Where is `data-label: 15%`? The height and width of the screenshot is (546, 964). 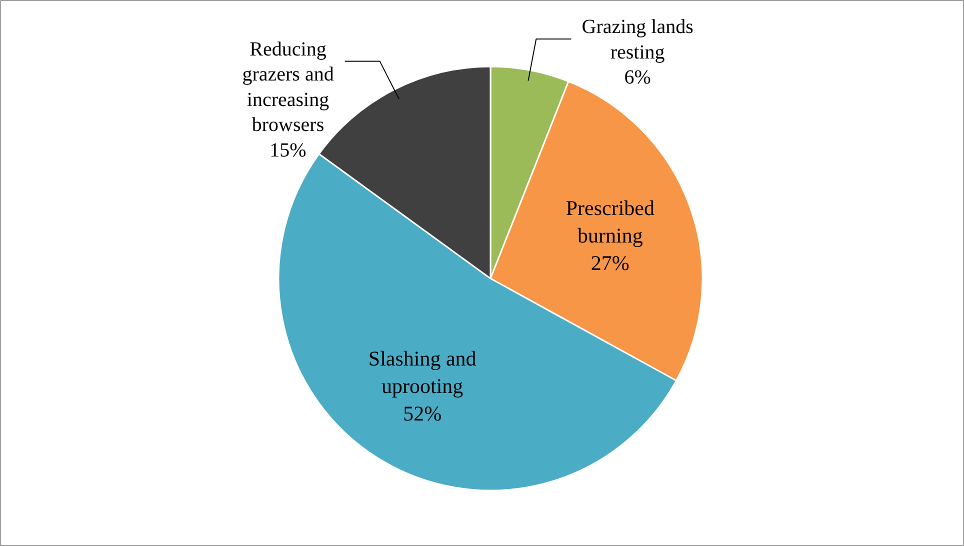
data-label: 15% is located at coordinates (288, 150).